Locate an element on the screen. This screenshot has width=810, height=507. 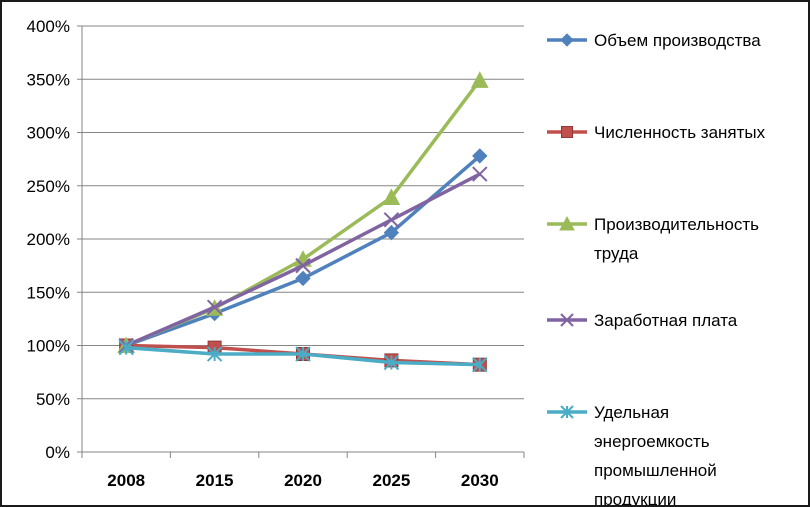
legend-entry-1: Объем производства is located at coordinates (654, 40).